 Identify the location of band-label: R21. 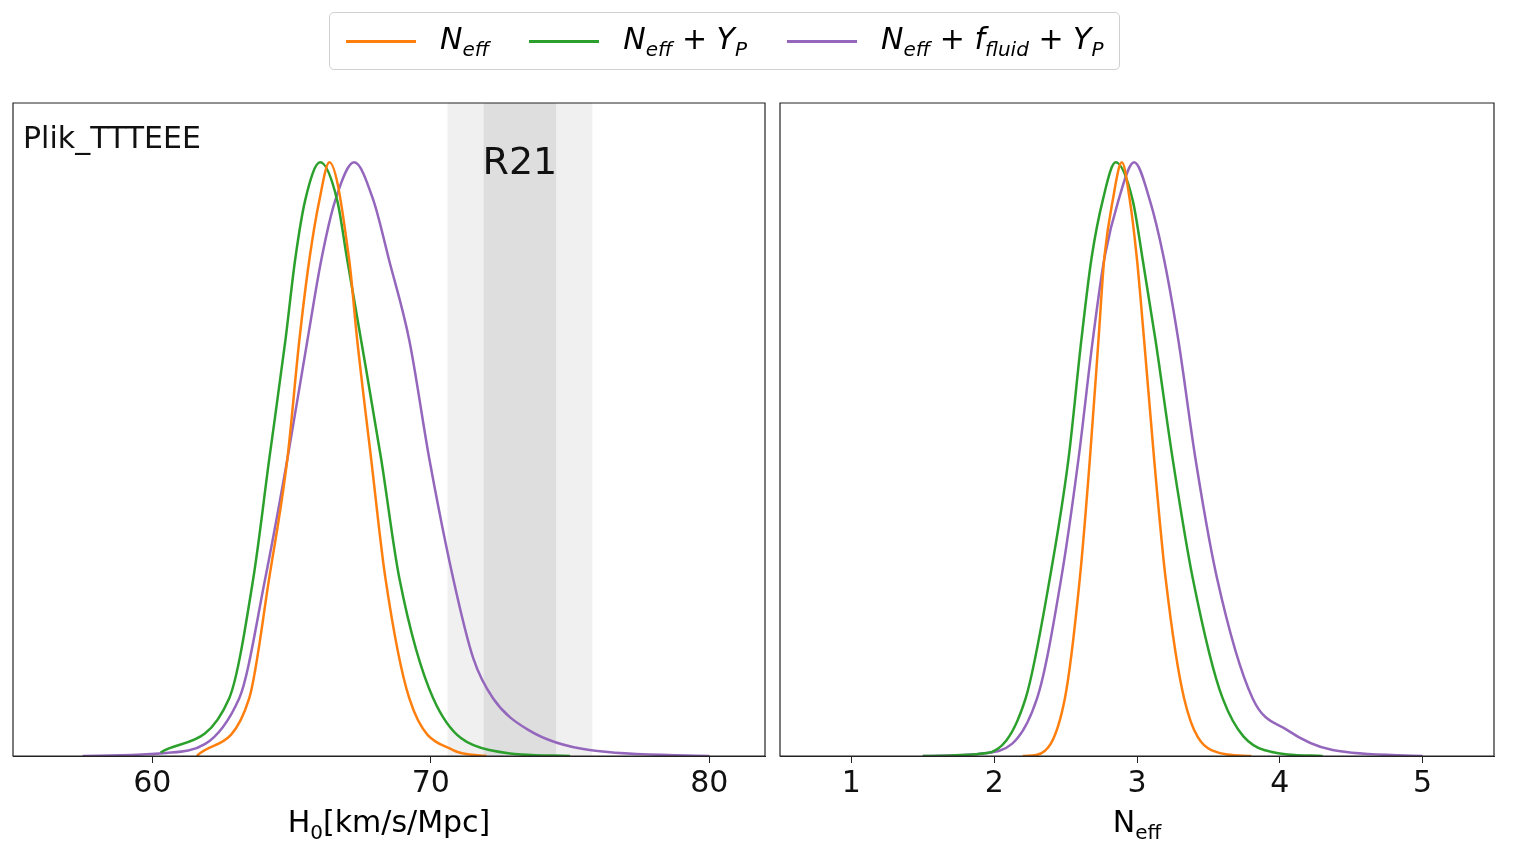
(520, 160).